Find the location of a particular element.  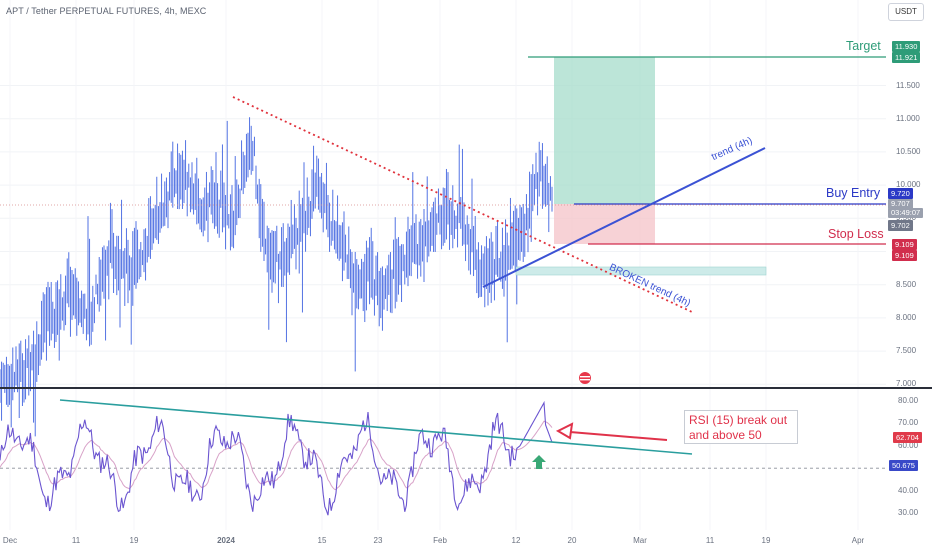

breakout-up-marker-icon is located at coordinates (539, 462).